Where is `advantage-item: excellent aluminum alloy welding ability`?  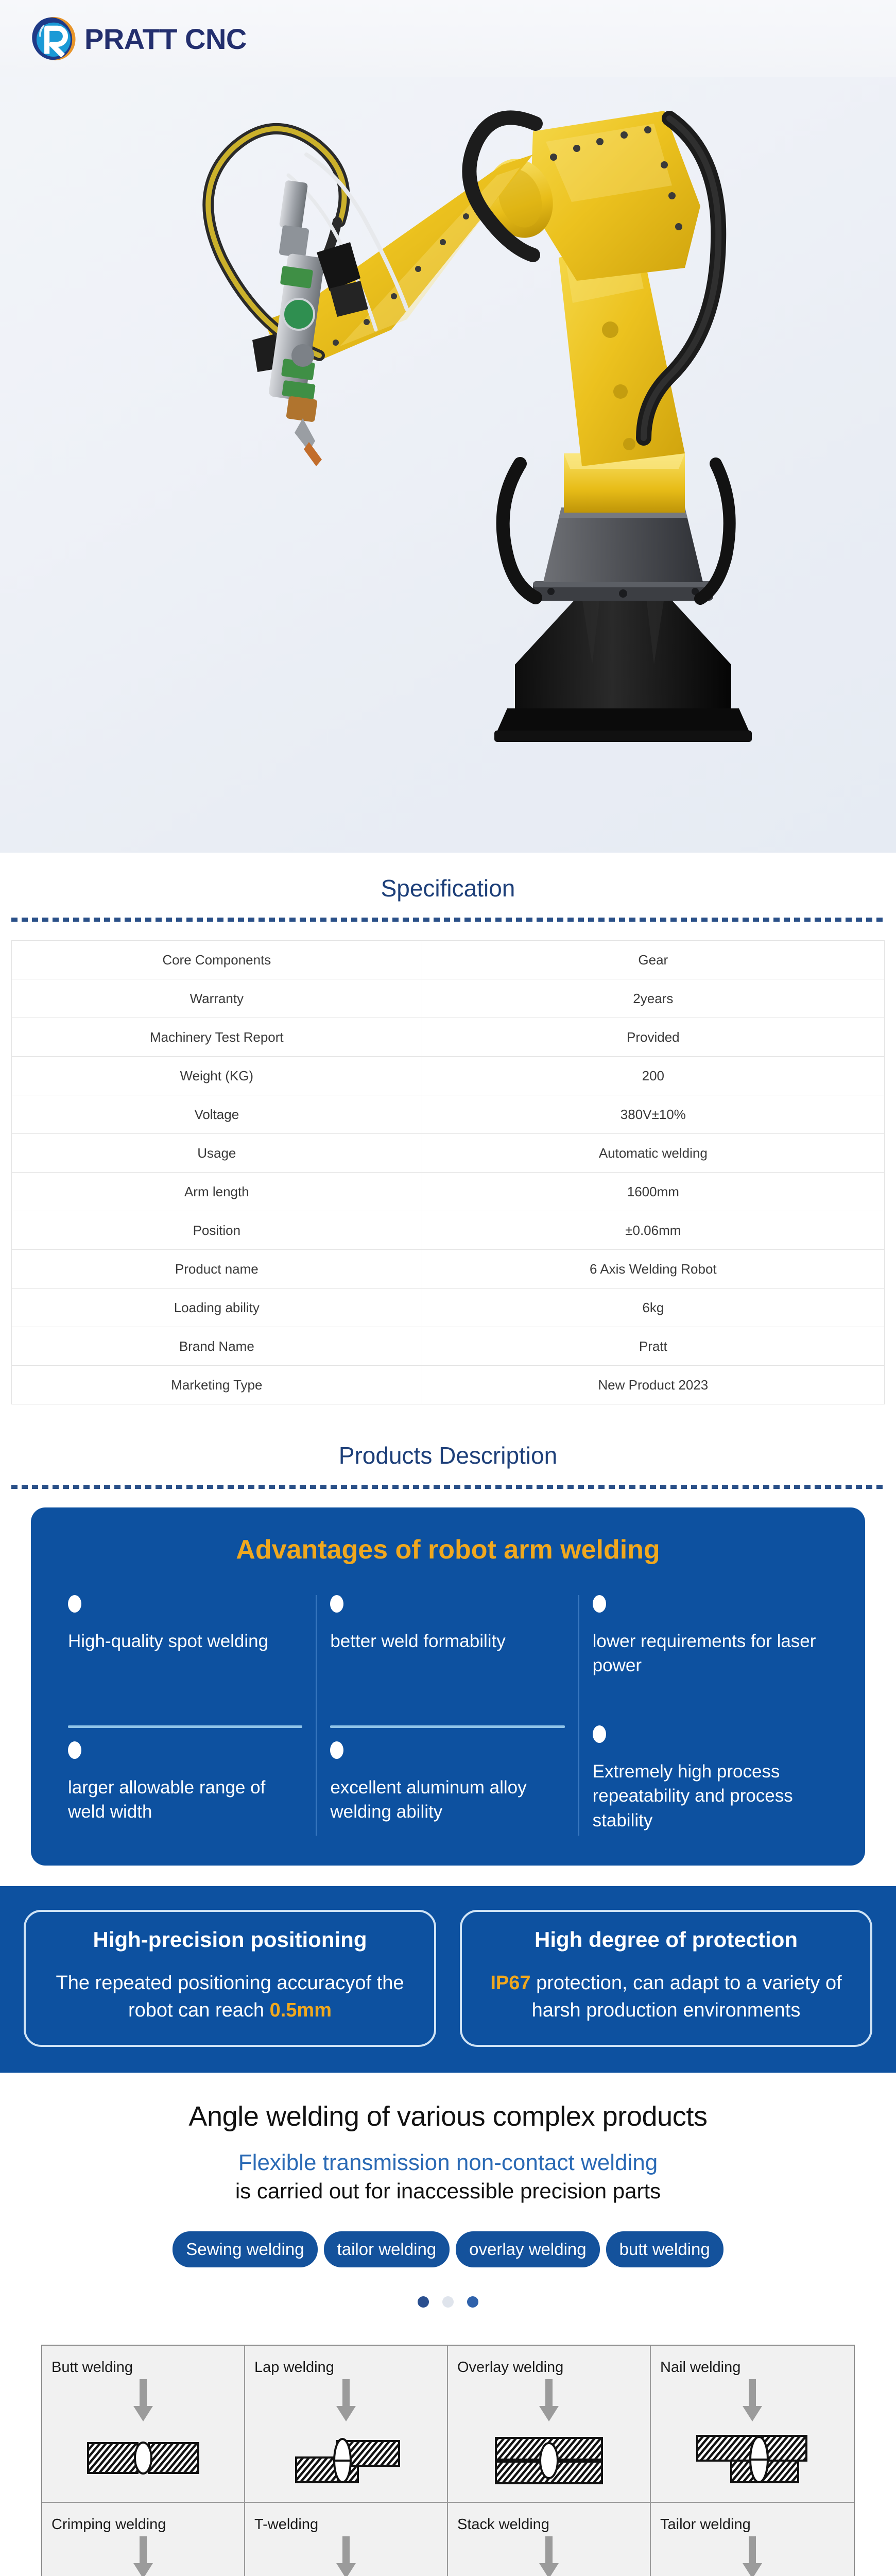 advantage-item: excellent aluminum alloy welding ability is located at coordinates (448, 1771).